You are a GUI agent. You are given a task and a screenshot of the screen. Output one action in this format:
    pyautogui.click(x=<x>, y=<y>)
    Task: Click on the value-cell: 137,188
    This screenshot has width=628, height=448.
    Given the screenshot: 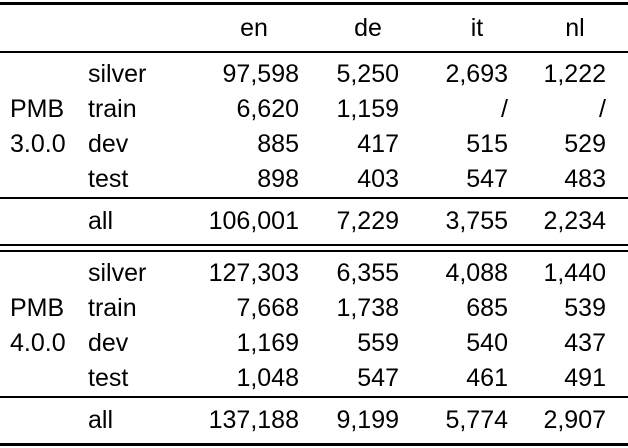 What is the action you would take?
    pyautogui.click(x=237, y=420)
    